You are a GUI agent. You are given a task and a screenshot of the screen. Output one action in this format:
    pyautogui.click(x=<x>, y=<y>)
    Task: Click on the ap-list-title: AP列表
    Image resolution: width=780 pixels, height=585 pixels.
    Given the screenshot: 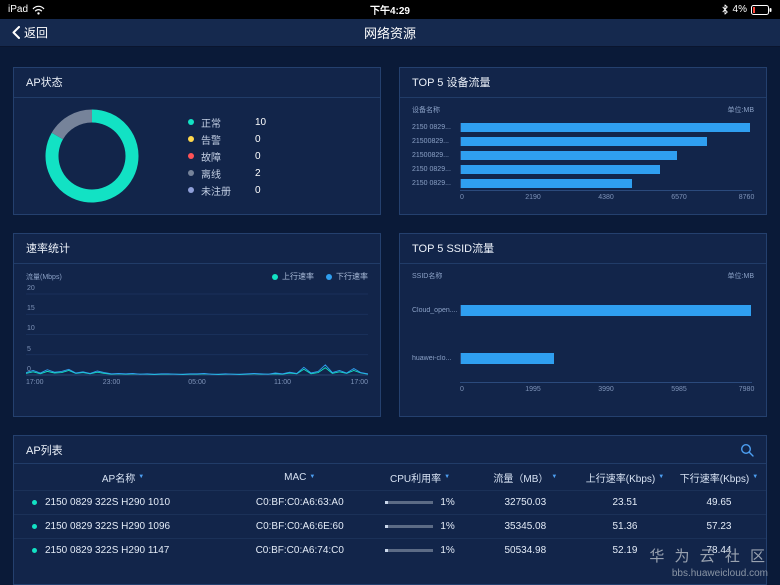 What is the action you would take?
    pyautogui.click(x=44, y=450)
    